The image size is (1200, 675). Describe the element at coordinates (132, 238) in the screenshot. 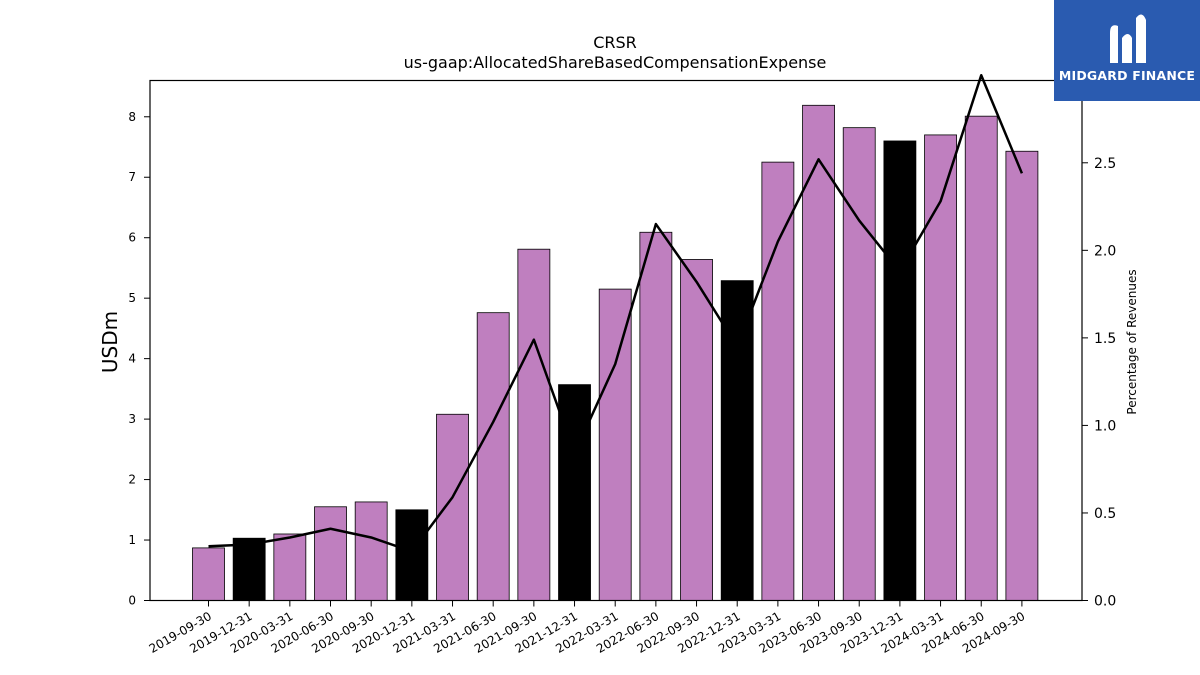

I see `y-tick-label: 6` at that location.